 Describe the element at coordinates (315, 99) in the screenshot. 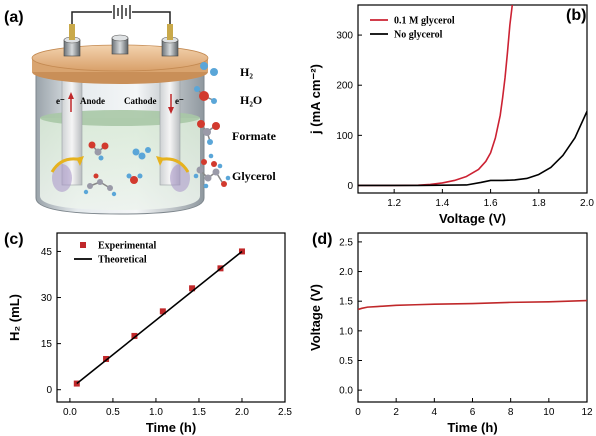

I see `chart-b-y-axis-title: j (mA cm⁻²)` at that location.